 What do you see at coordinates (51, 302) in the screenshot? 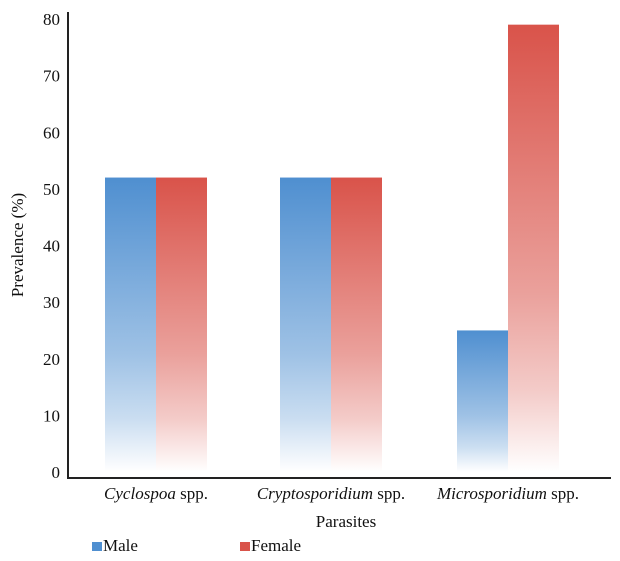
I see `y-tick-label: 30` at bounding box center [51, 302].